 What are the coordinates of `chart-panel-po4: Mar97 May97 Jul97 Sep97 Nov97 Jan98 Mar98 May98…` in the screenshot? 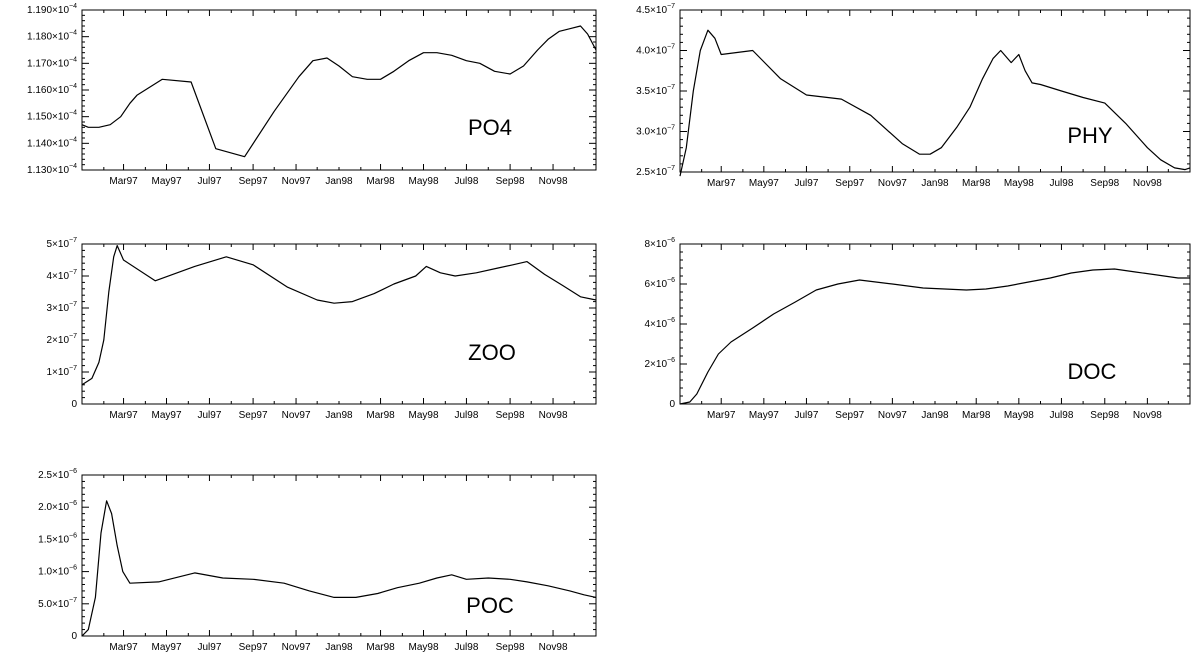 It's located at (312, 95).